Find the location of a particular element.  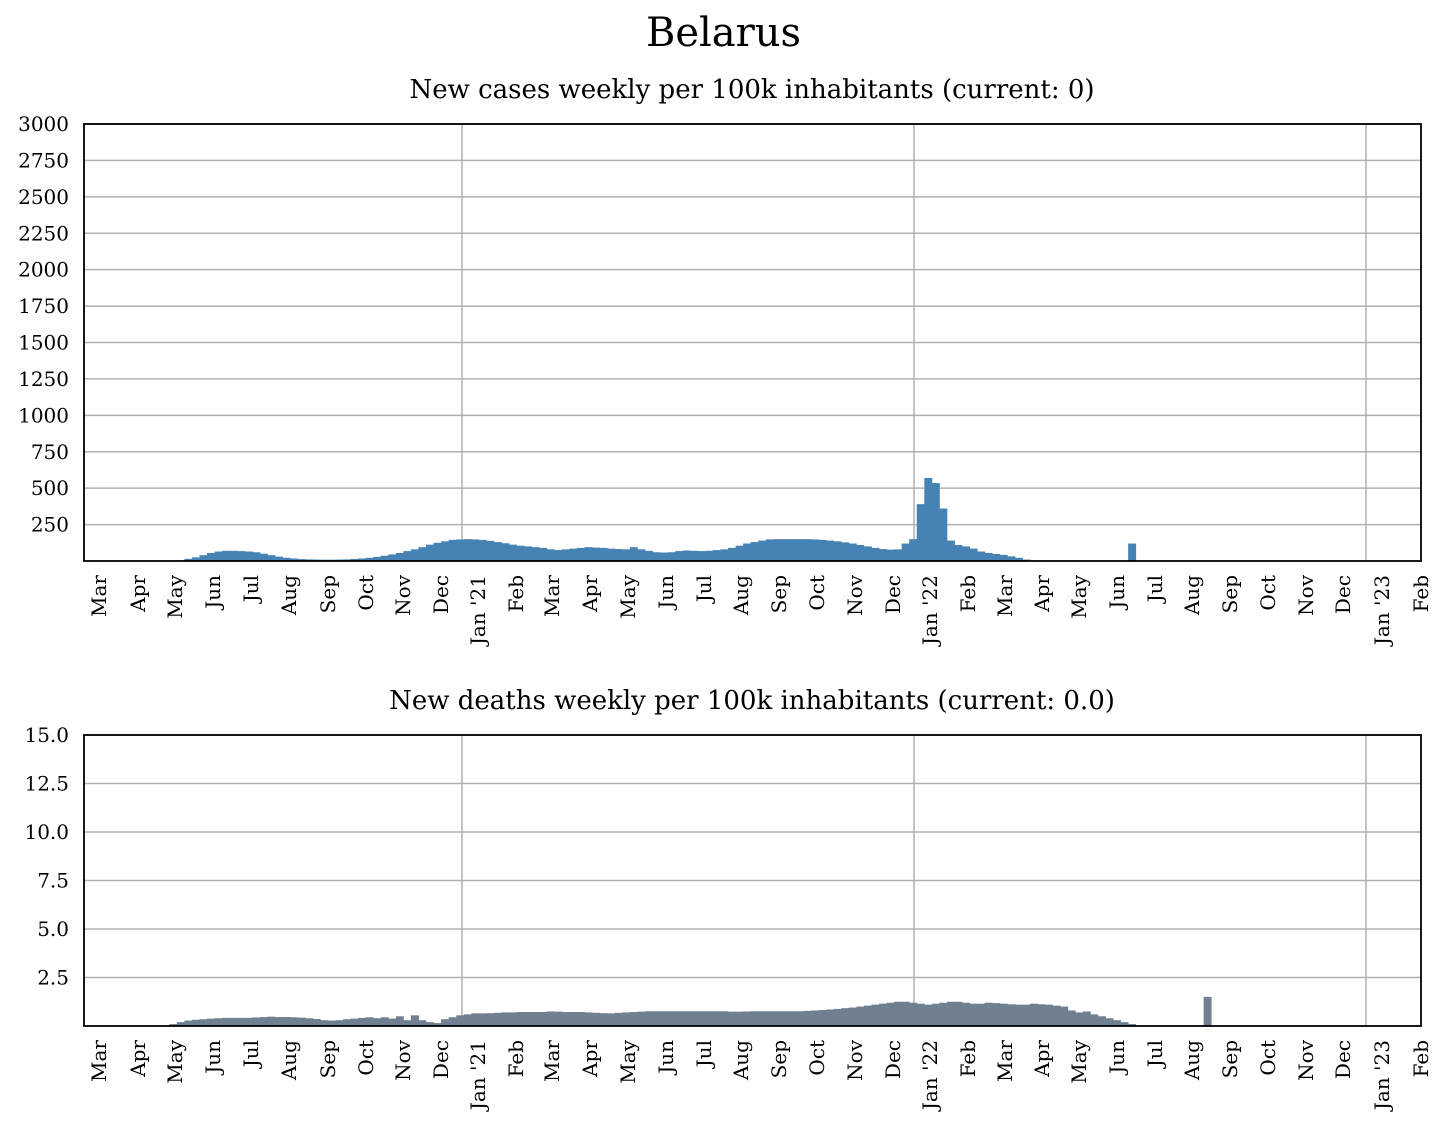

y-tick-label: 5.0 is located at coordinates (53, 929).